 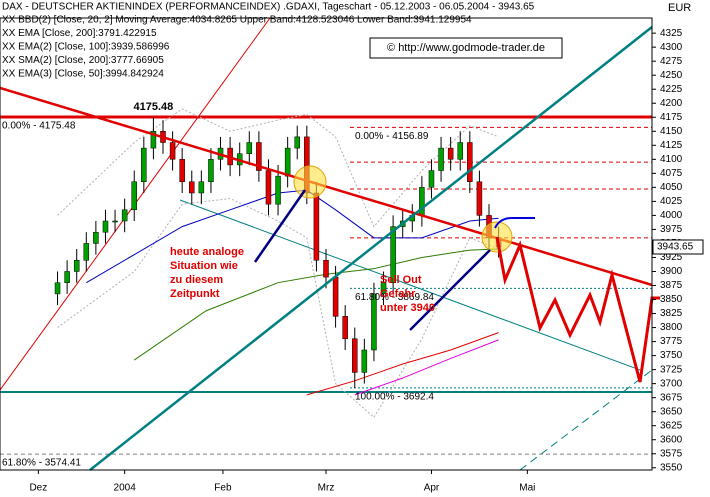 I want to click on x-tick-label: Feb, so click(x=223, y=488).